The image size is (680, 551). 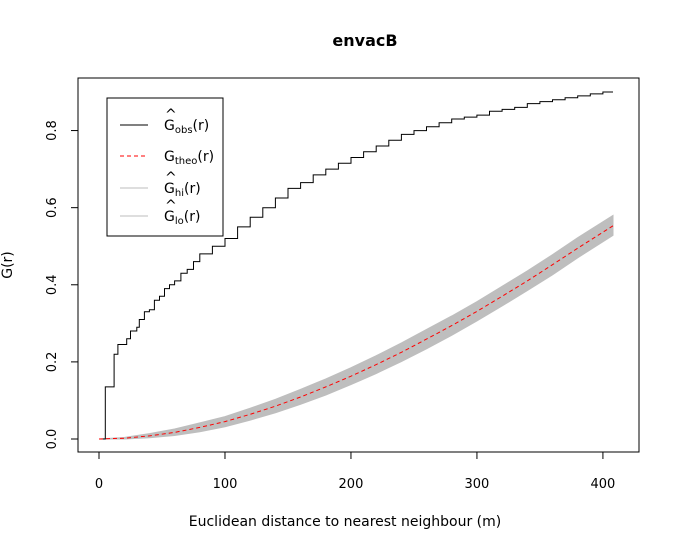 I want to click on legend-label: Ghi(r), so click(x=182, y=190).